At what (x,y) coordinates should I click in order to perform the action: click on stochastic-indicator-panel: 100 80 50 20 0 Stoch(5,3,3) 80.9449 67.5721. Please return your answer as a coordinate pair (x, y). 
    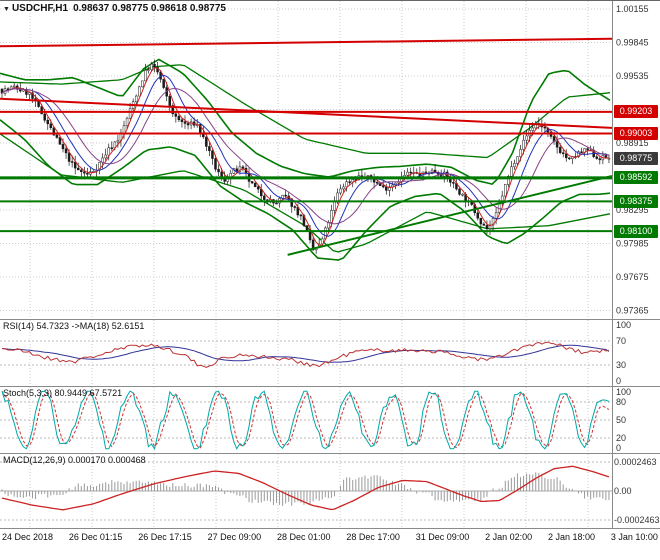
    Looking at the image, I should click on (330, 420).